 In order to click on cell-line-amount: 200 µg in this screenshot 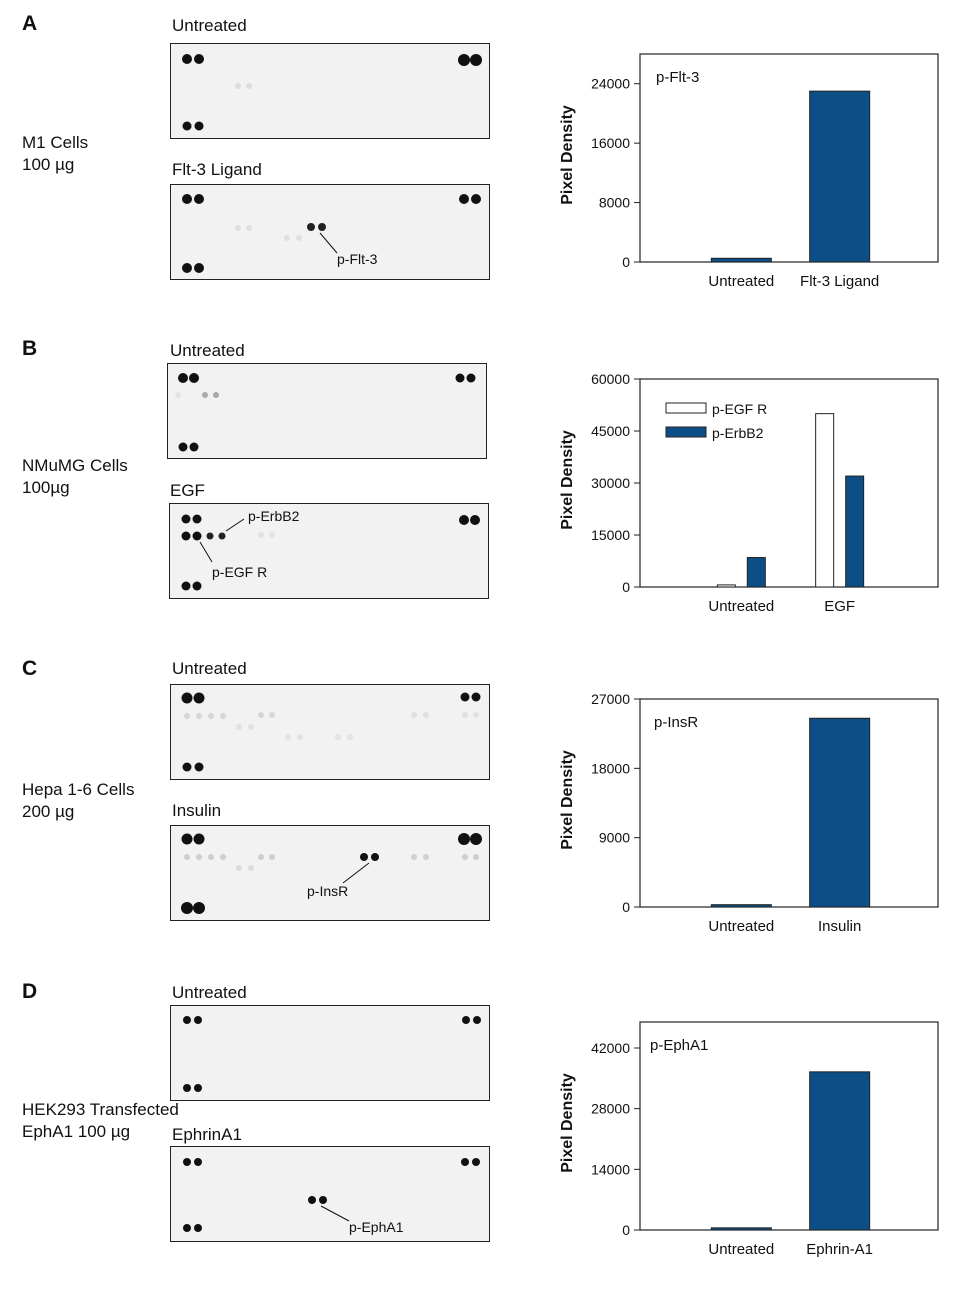, I will do `click(48, 811)`.